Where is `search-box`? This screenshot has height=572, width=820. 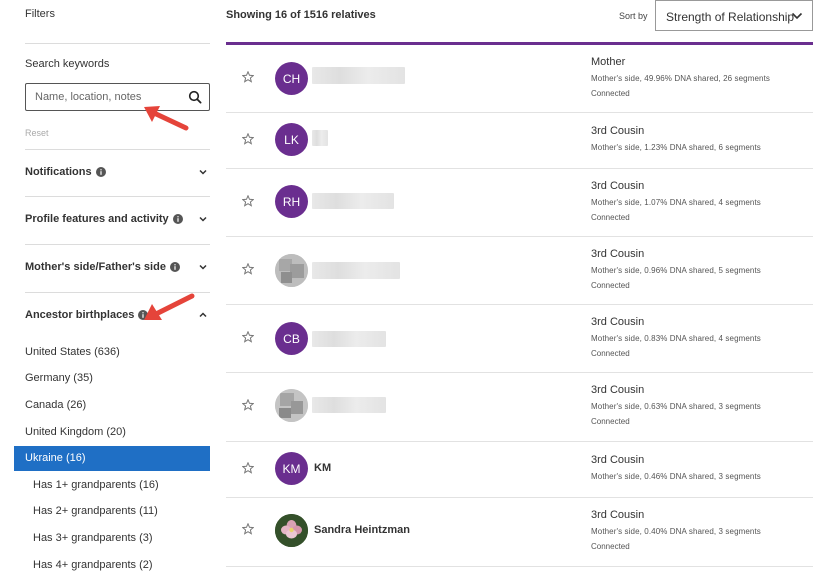
search-box is located at coordinates (117, 97).